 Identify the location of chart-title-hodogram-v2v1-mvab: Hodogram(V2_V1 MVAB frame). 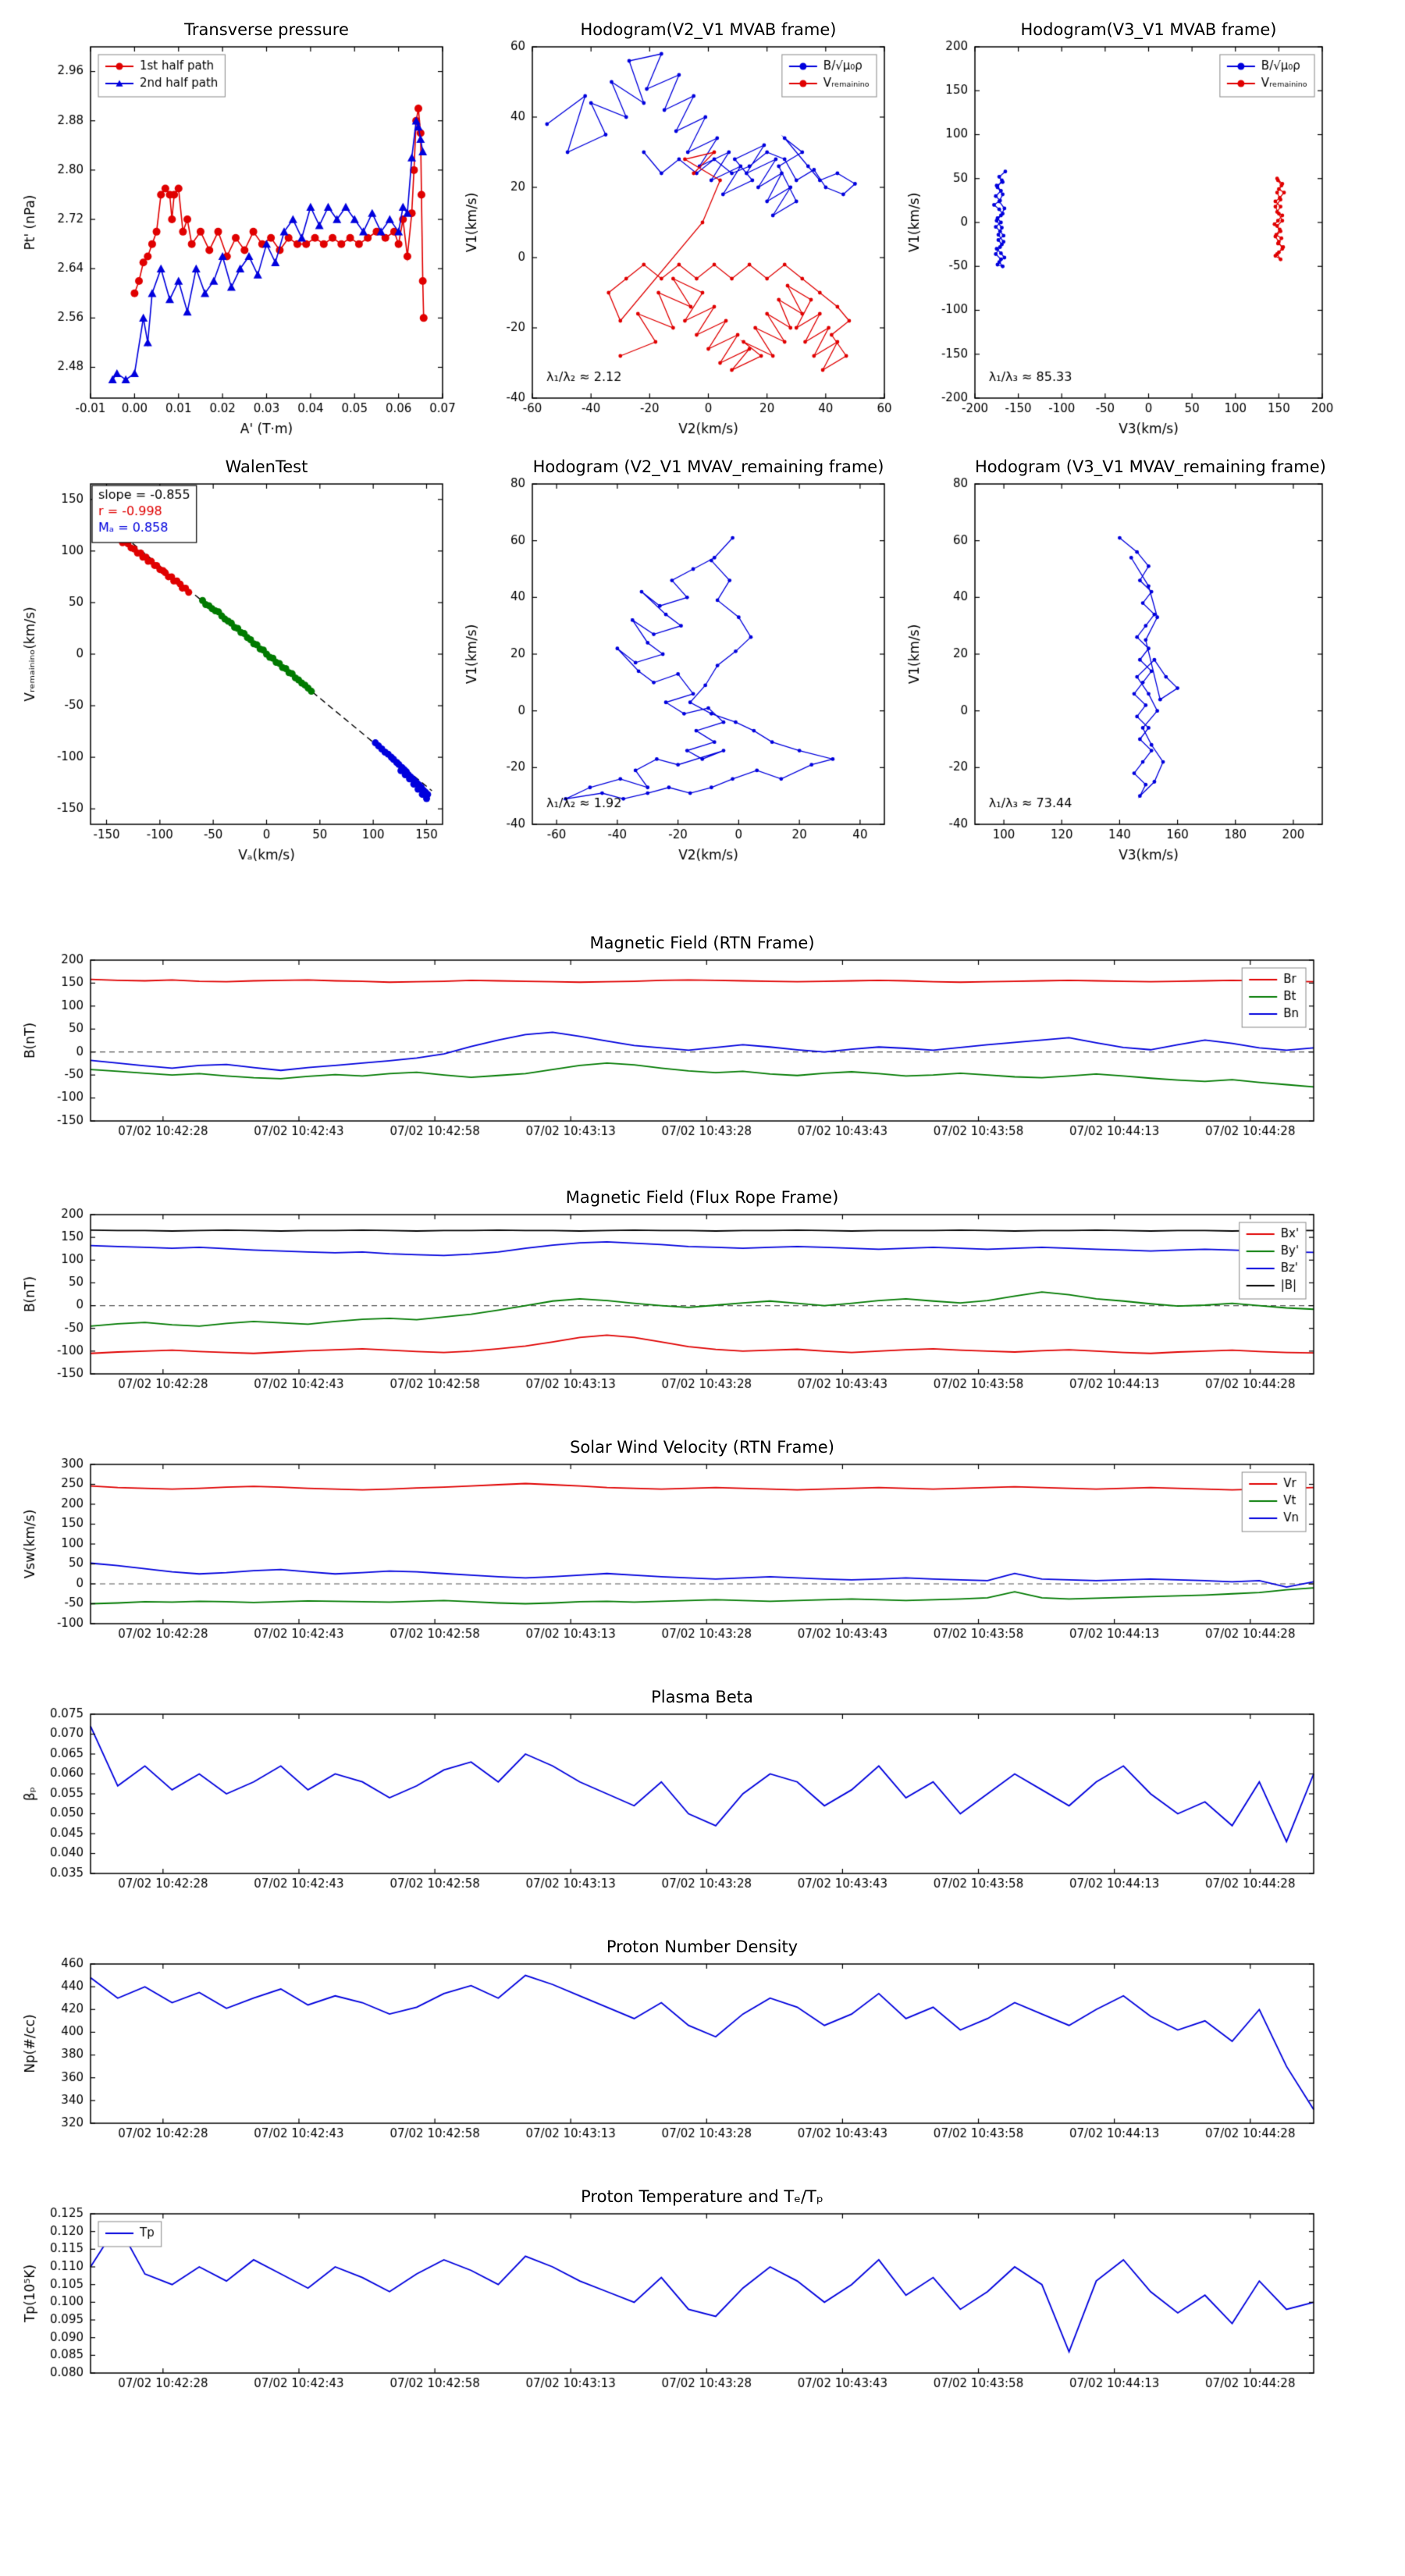
(709, 29).